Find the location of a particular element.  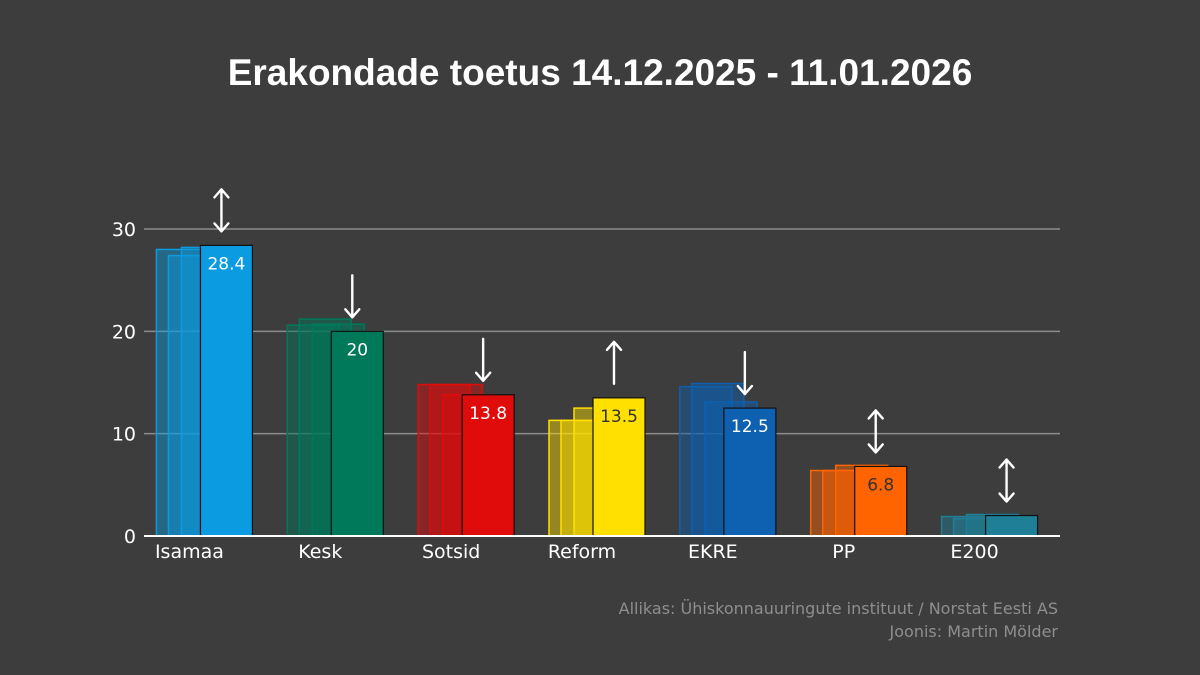

data-label: 12.5 is located at coordinates (750, 427).